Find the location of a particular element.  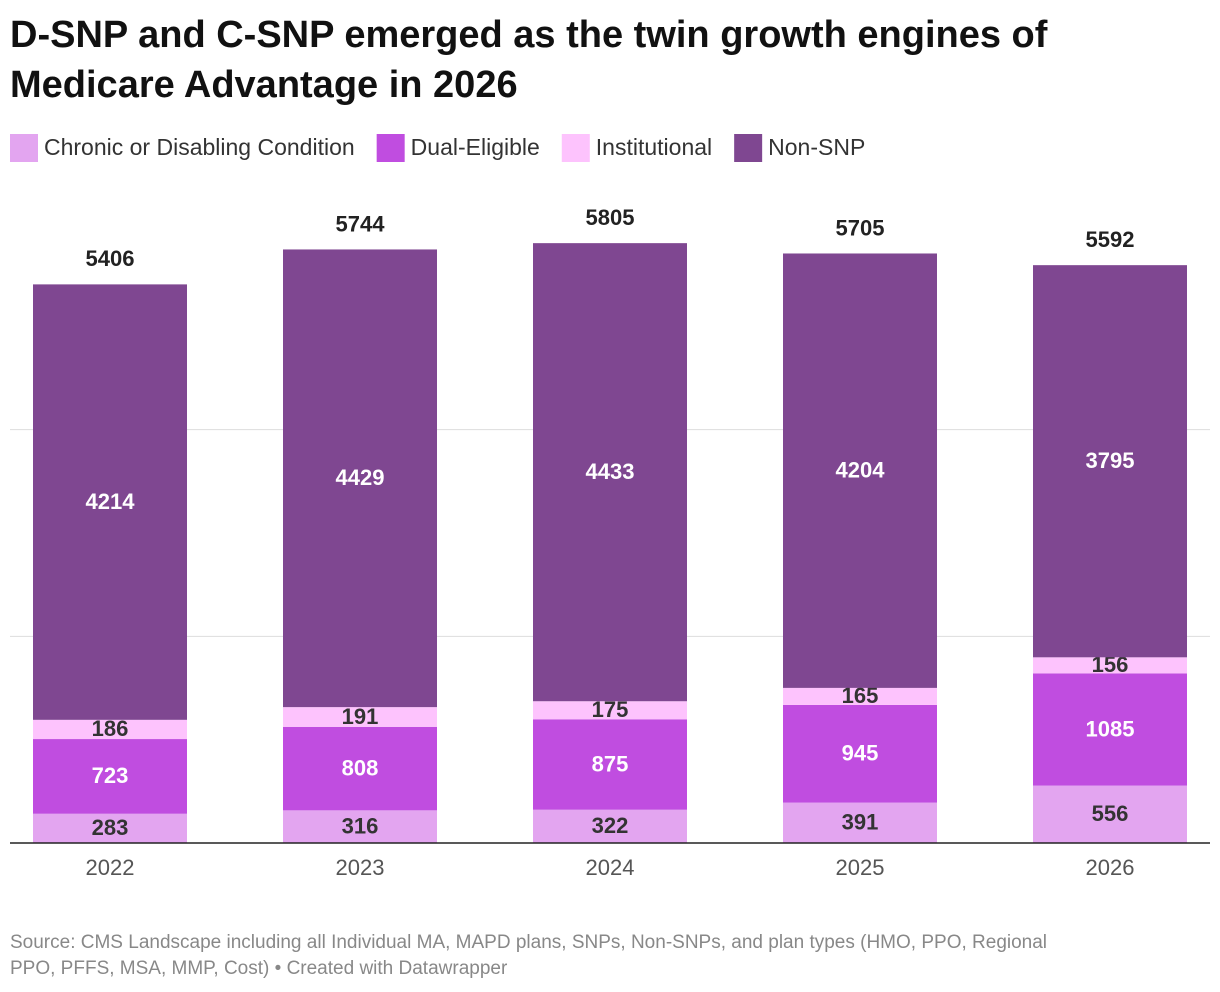

data-label: 186 is located at coordinates (110, 728).